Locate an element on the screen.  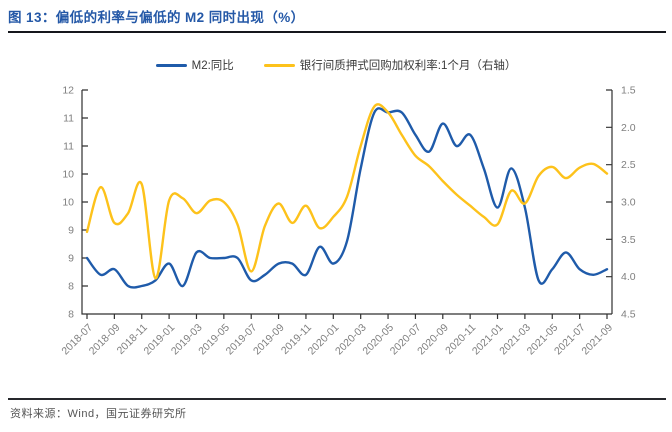
y-axis-right-tick-label: 2.0 is located at coordinates (628, 128).